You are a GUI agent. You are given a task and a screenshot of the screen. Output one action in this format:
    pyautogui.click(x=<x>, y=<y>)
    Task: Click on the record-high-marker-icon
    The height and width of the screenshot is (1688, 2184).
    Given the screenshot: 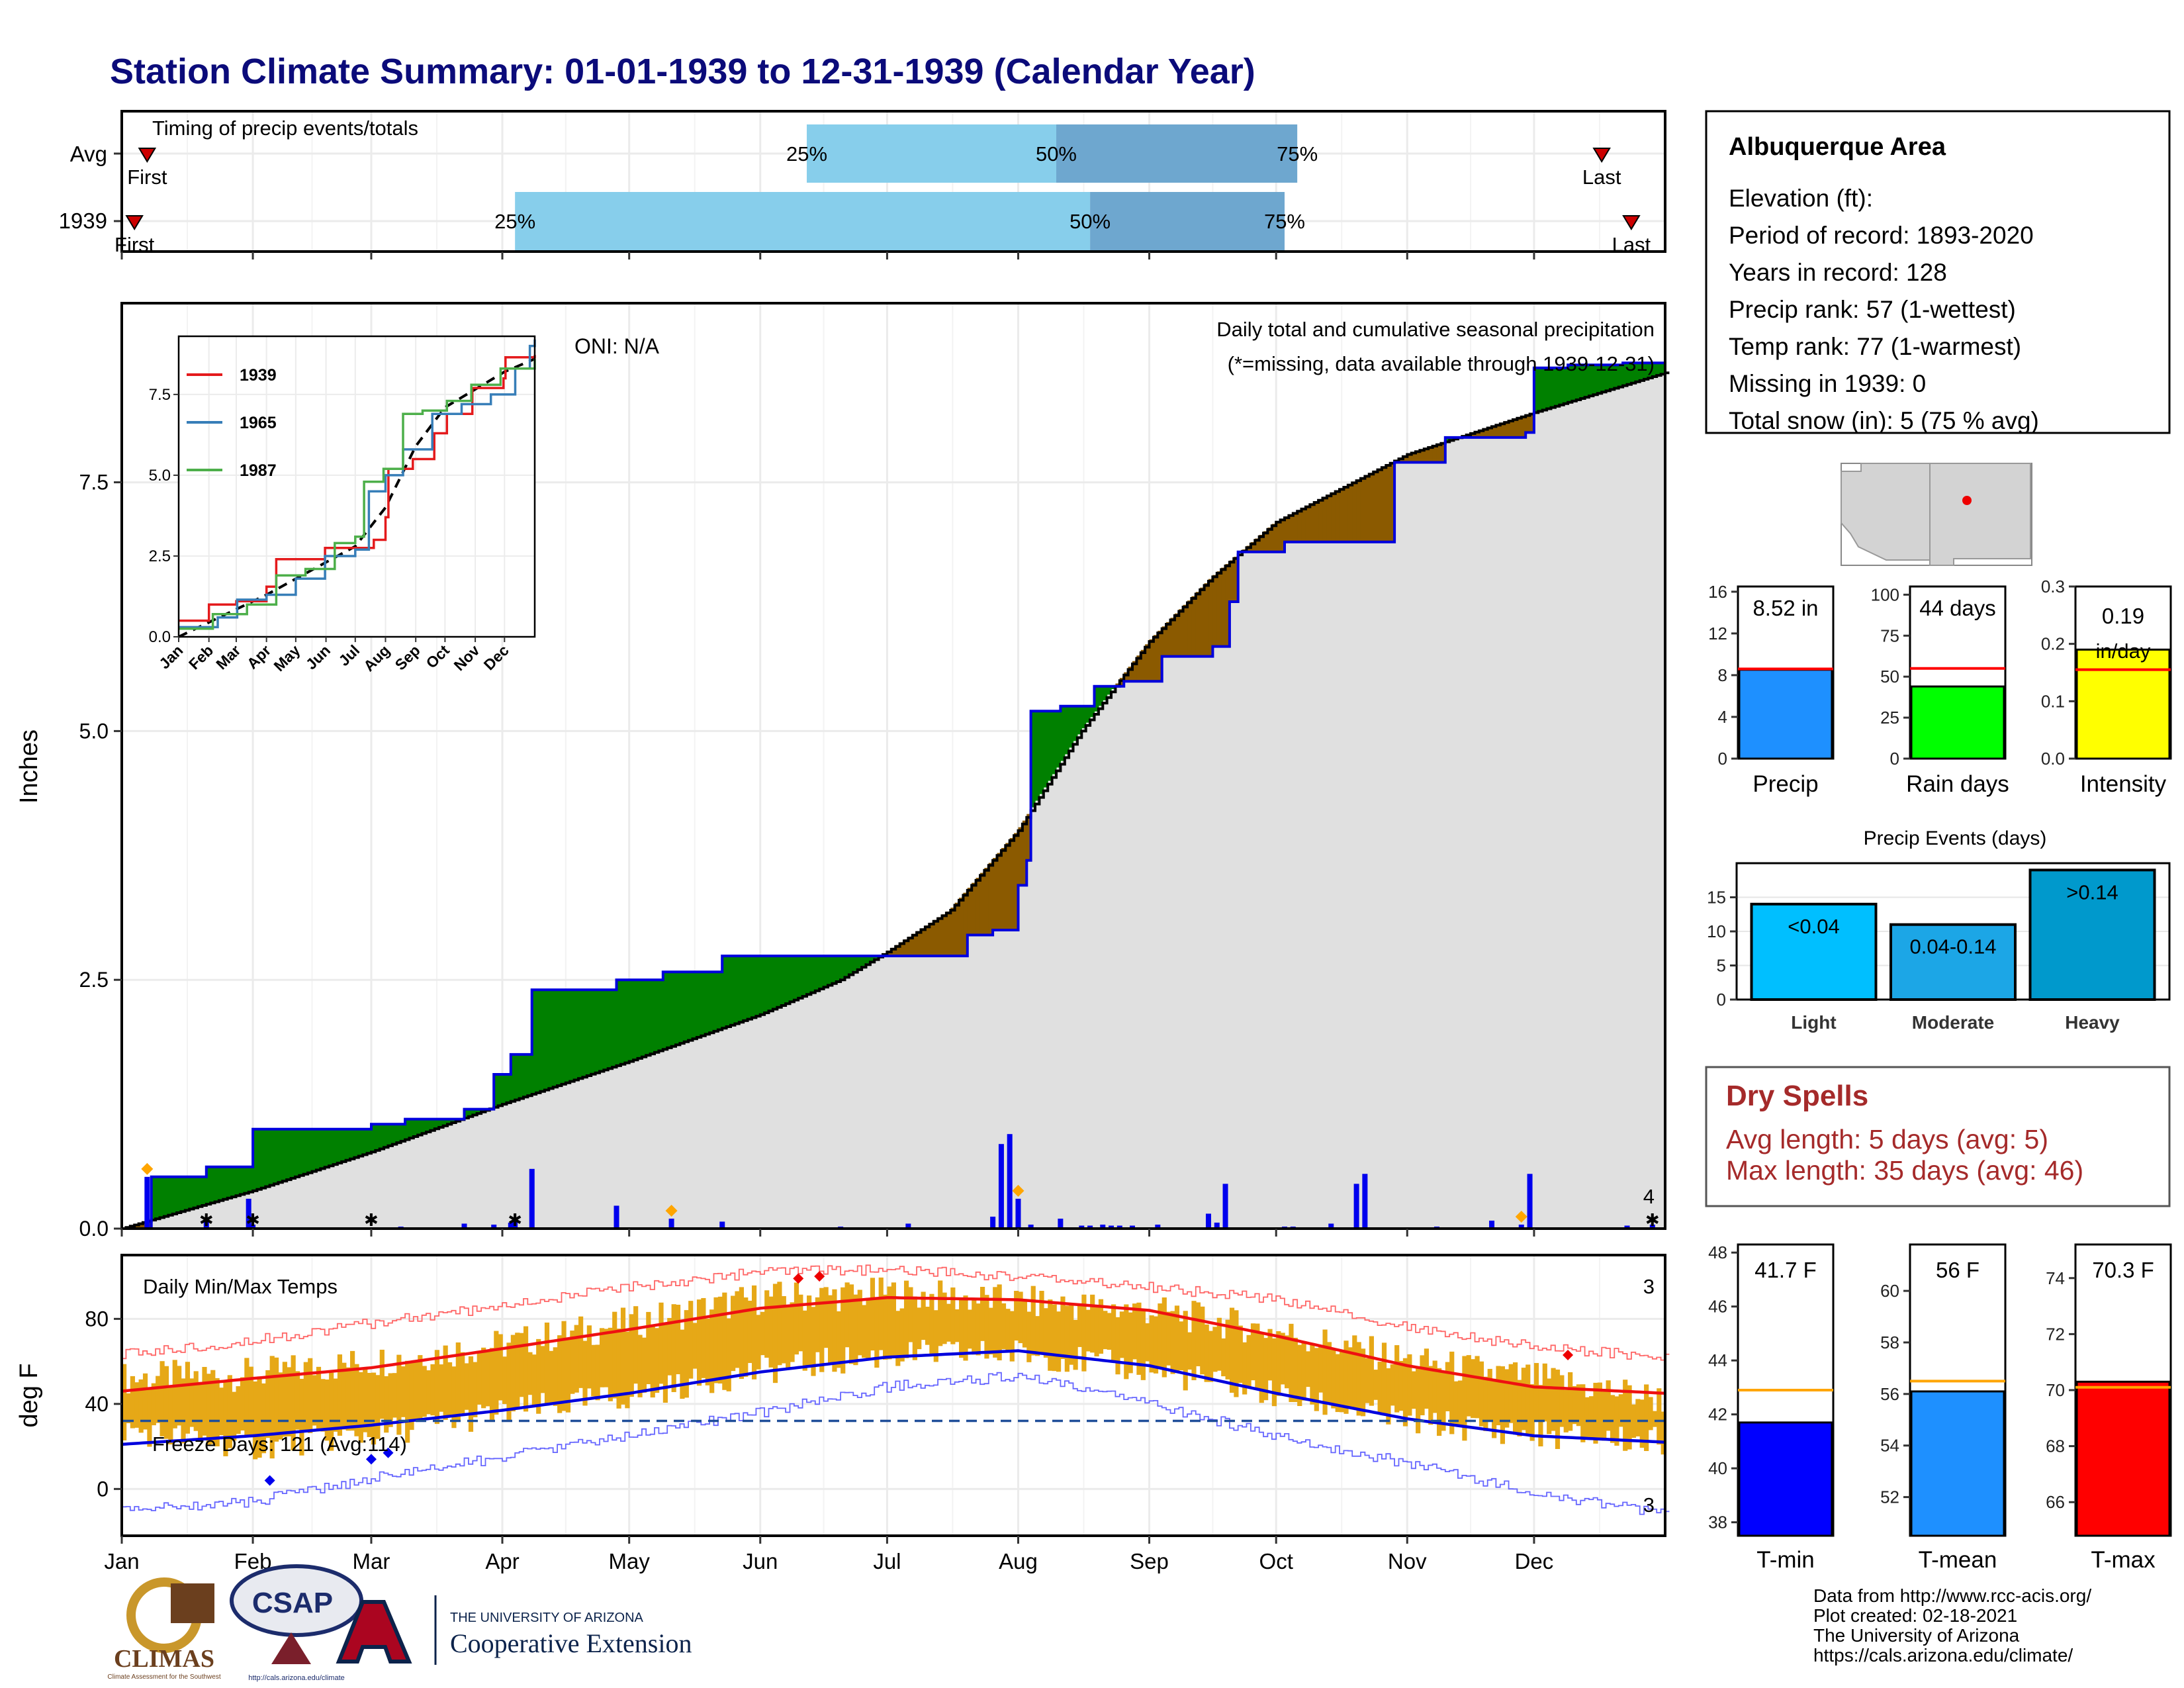 What is the action you would take?
    pyautogui.click(x=819, y=1276)
    